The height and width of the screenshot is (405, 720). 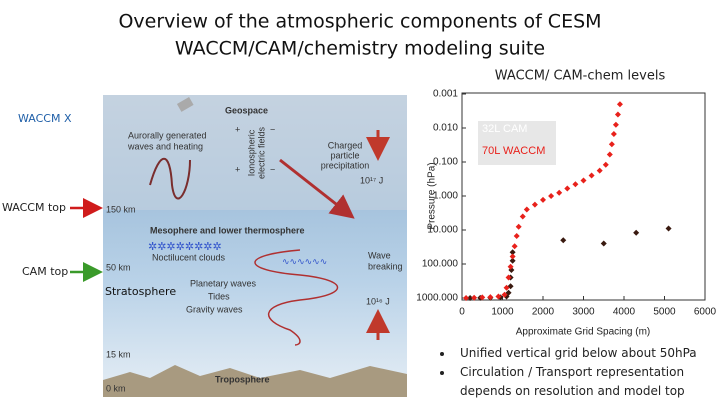 I want to click on y-axis-label: Pressure (hPa), so click(x=432, y=195).